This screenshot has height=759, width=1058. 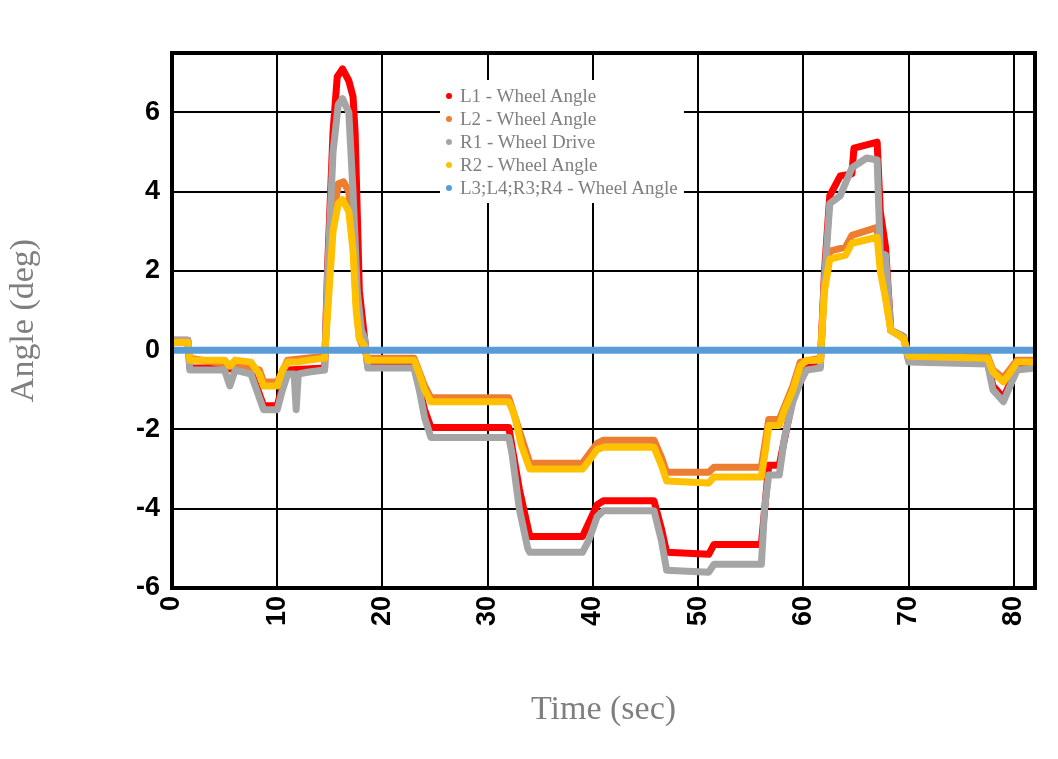 What do you see at coordinates (603, 707) in the screenshot?
I see `x-axis-title: Time (sec)` at bounding box center [603, 707].